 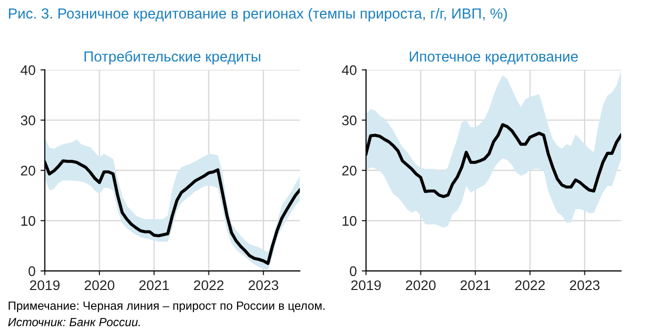 What do you see at coordinates (494, 58) in the screenshot?
I see `chart-subtitle: Ипотечное кредитование` at bounding box center [494, 58].